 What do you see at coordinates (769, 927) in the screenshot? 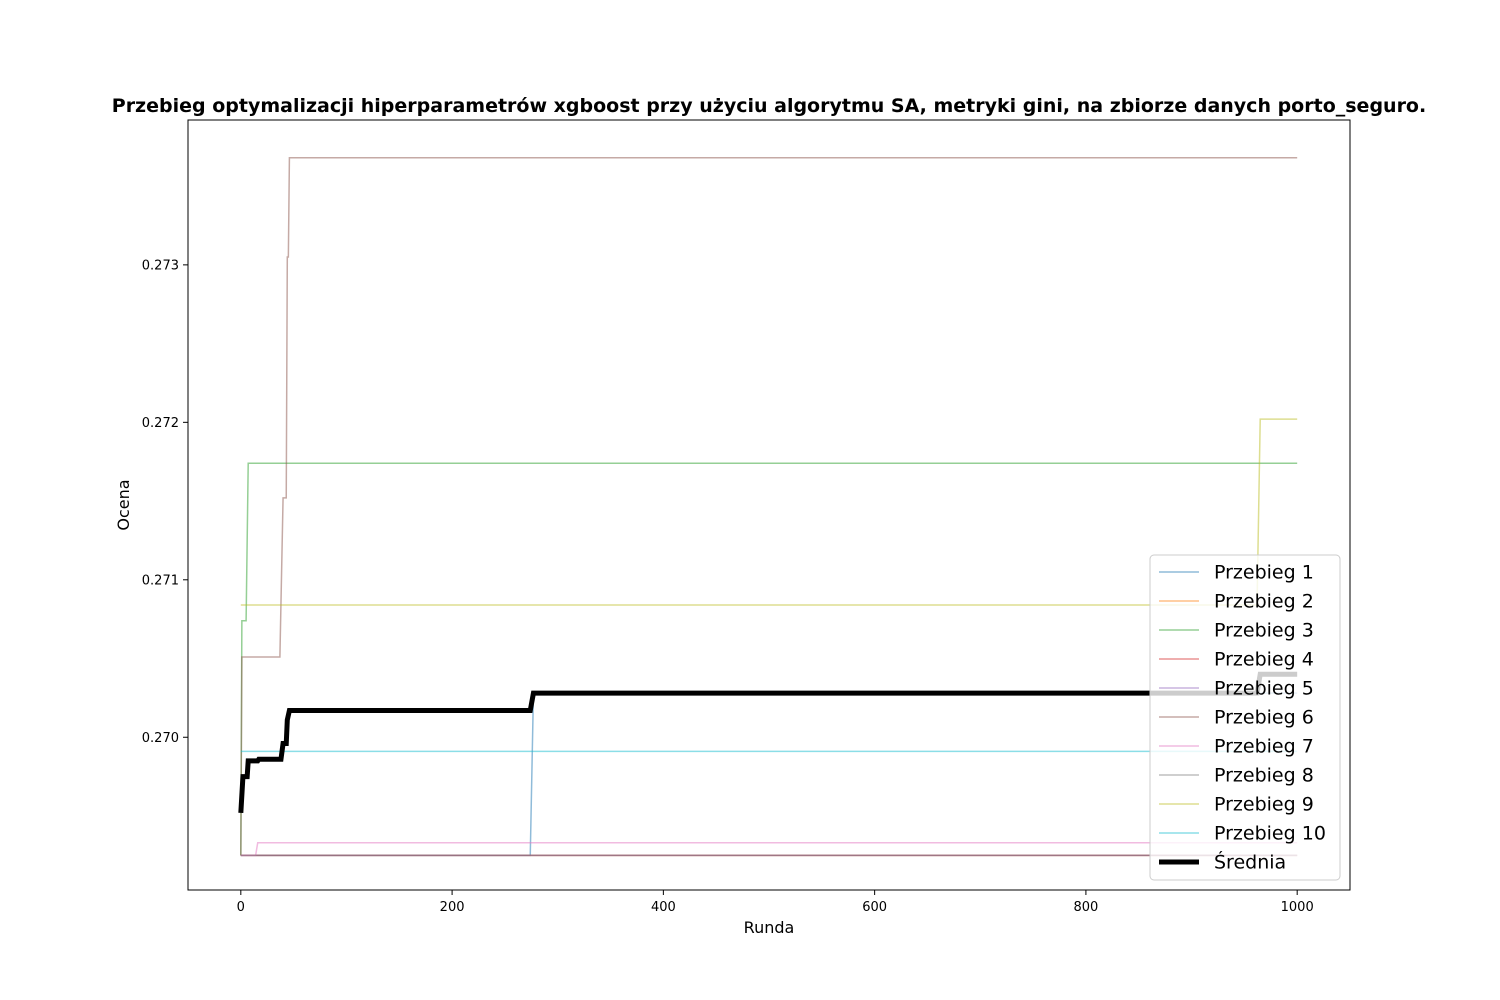
I see `x-axis-label: Runda` at bounding box center [769, 927].